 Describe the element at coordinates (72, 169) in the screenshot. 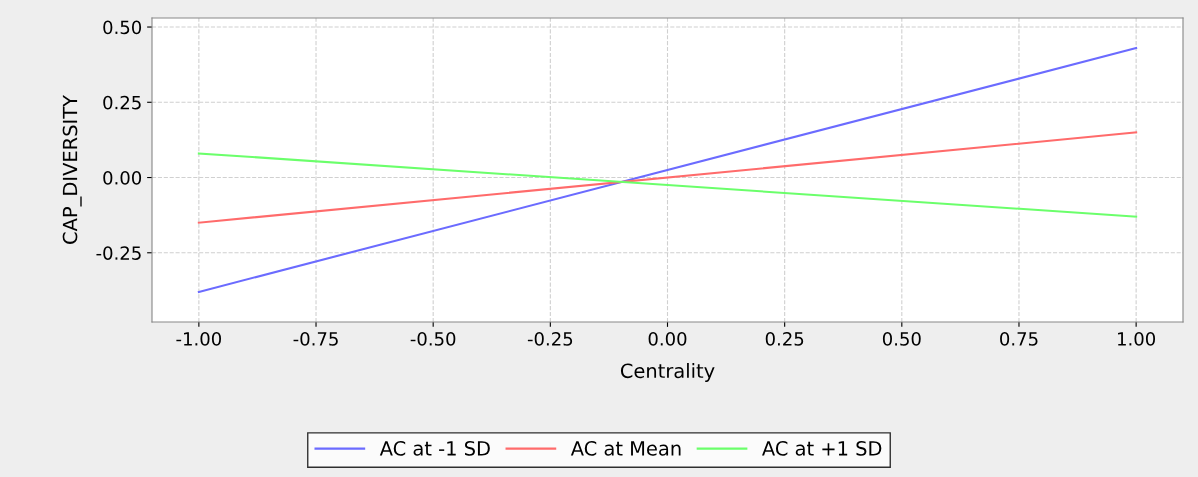

I see `y-axis-title: CAP_DIVERSITY` at that location.